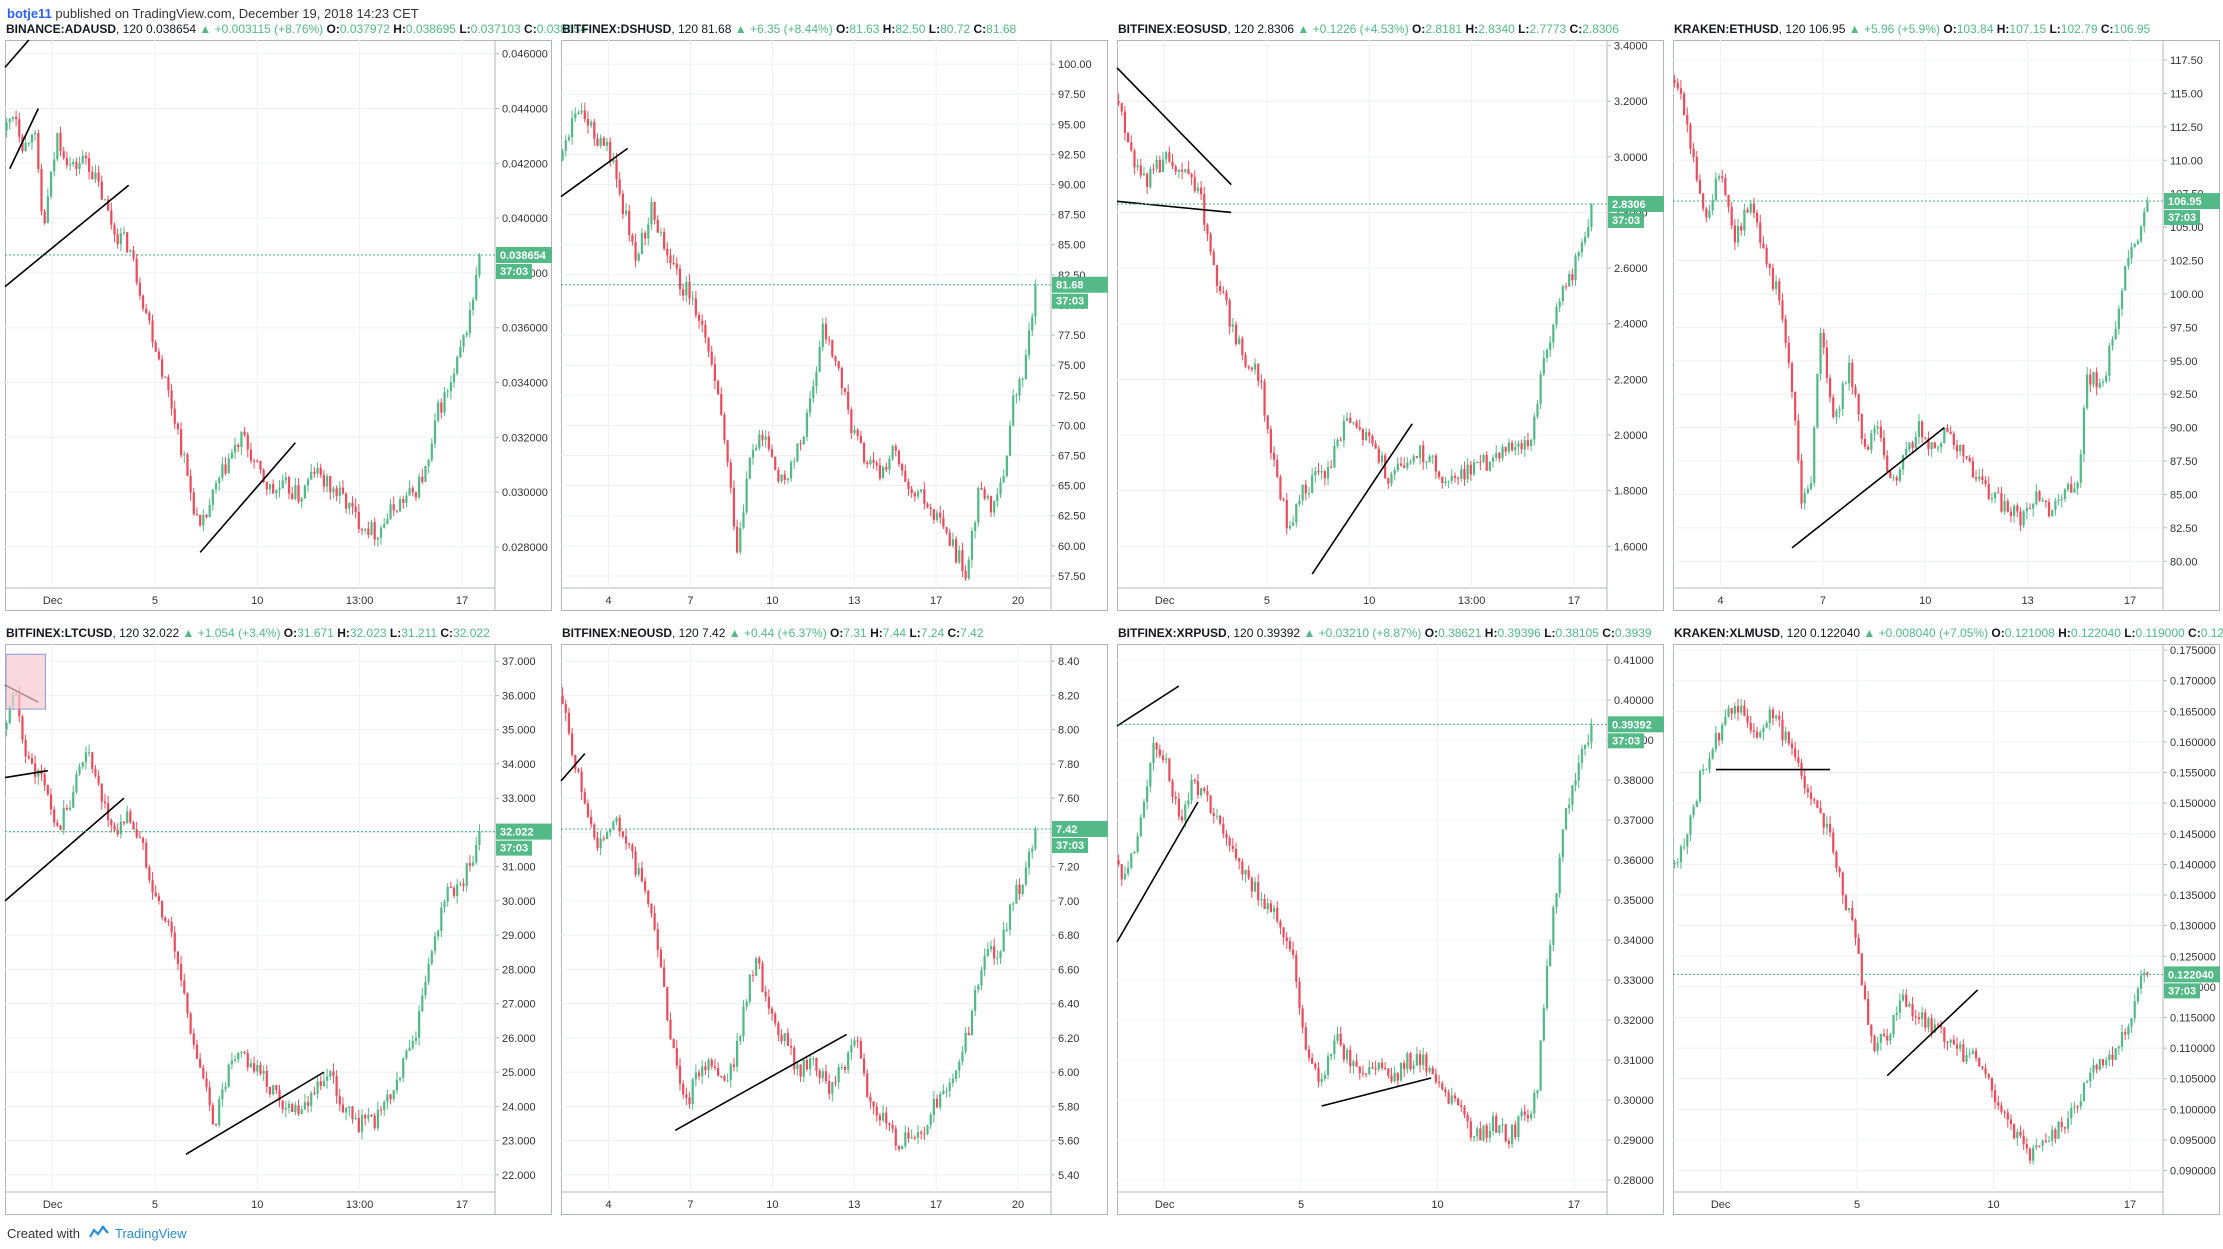 The width and height of the screenshot is (2223, 1249). What do you see at coordinates (151, 1233) in the screenshot?
I see `tradingview-brand: TradingView` at bounding box center [151, 1233].